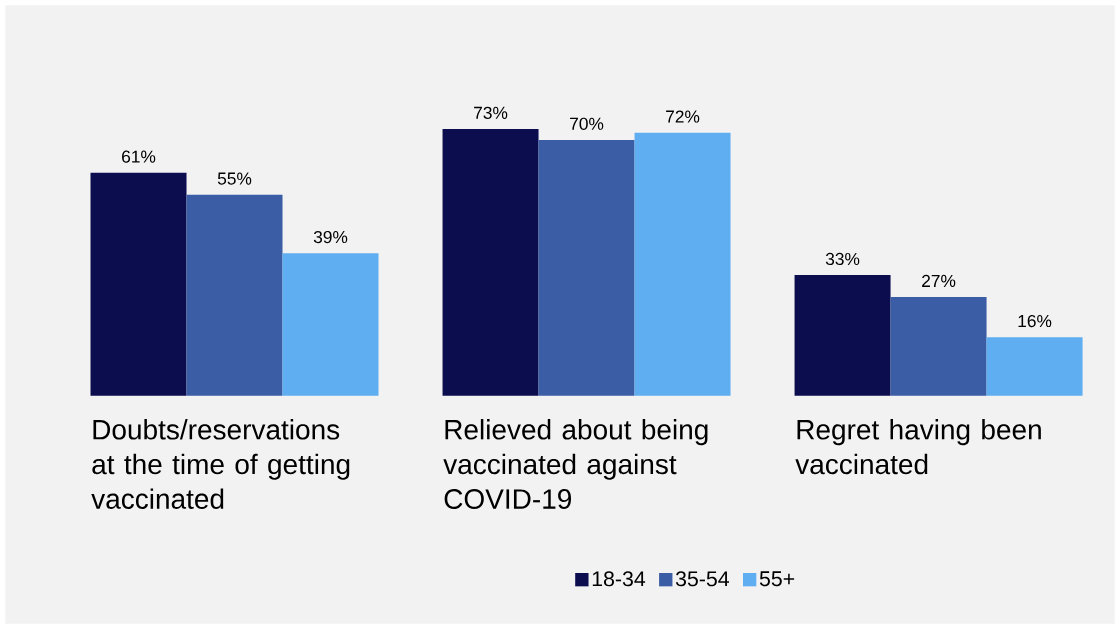 The image size is (1120, 629). Describe the element at coordinates (330, 237) in the screenshot. I see `data-label: 39%` at that location.